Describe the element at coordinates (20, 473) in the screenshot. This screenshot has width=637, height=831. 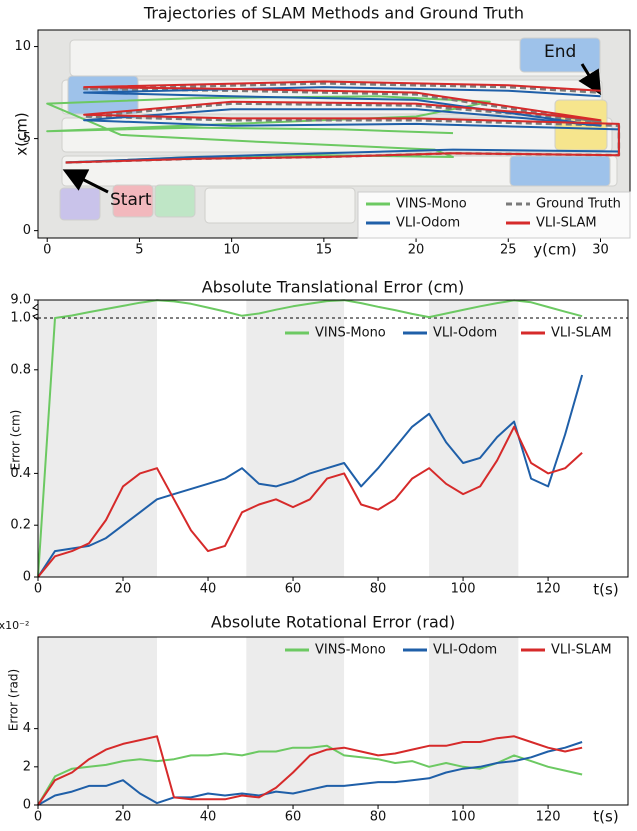
I see `y-tick-label: 0.4` at that location.